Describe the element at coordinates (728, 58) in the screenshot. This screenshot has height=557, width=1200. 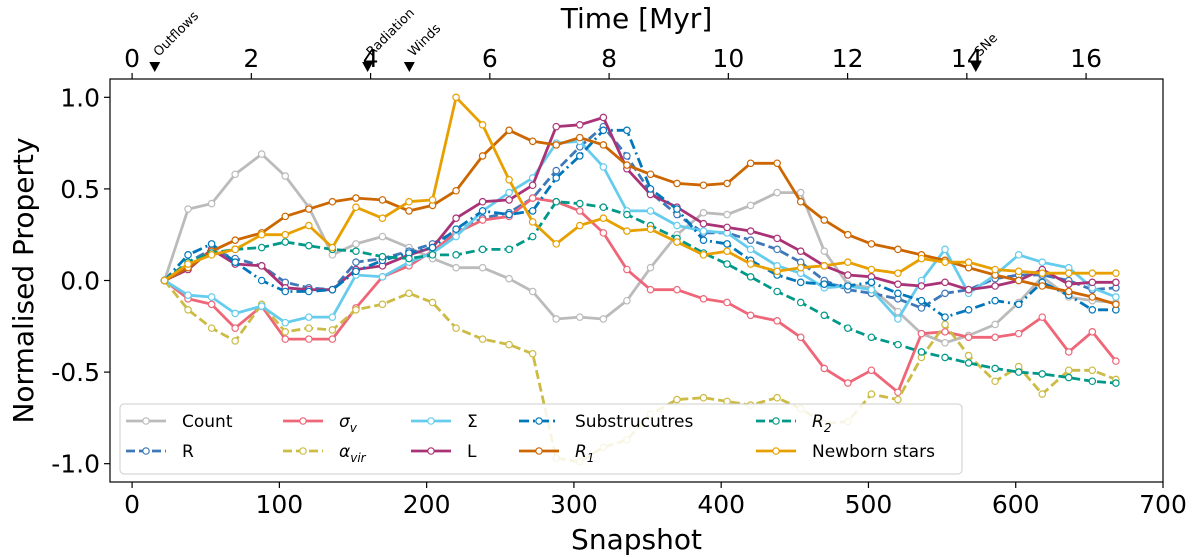
I see `top-tick-label: 10` at that location.